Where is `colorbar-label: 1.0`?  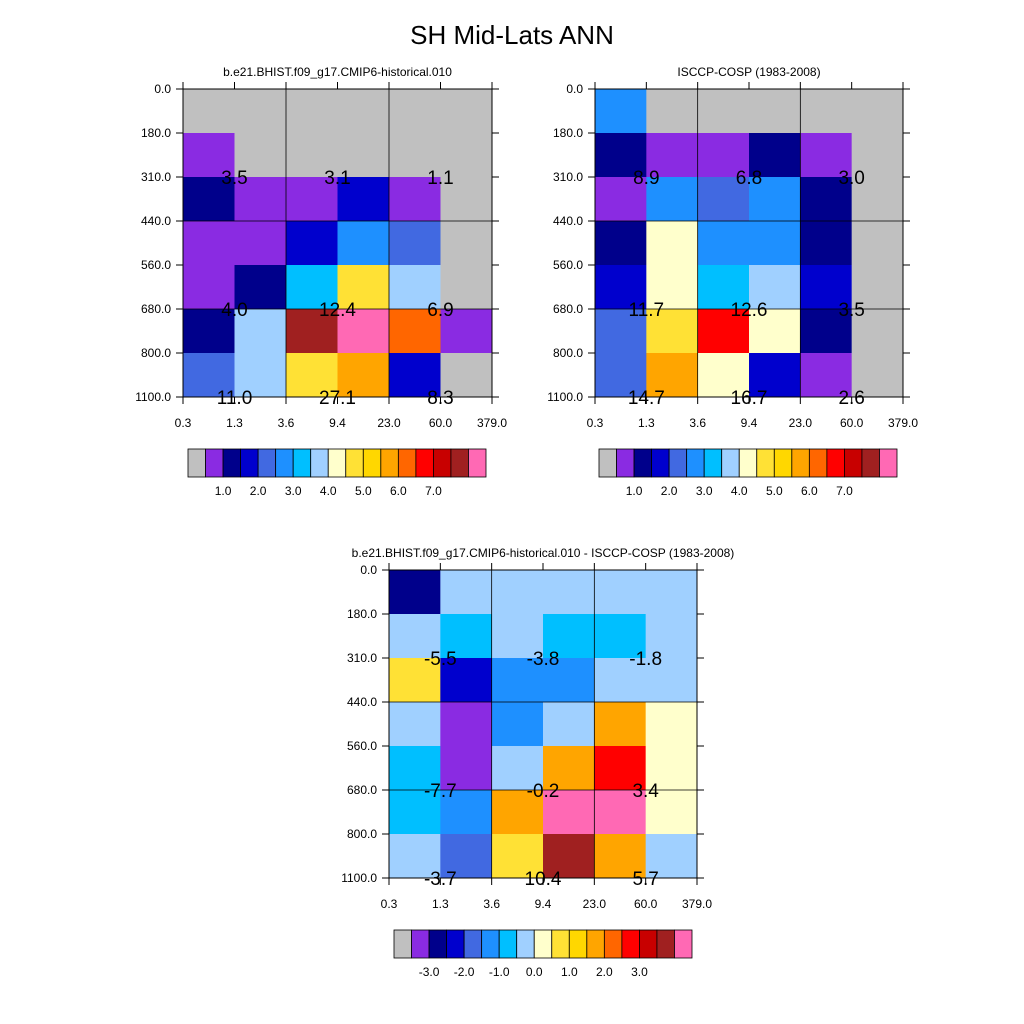
colorbar-label: 1.0 is located at coordinates (569, 972).